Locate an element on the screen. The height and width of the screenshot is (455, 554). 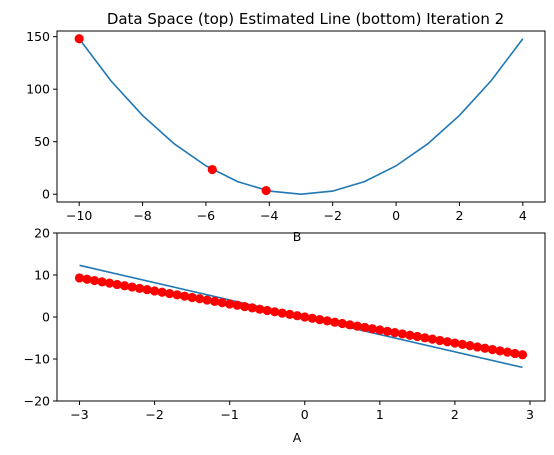
top-y-tick-label: 0 is located at coordinates (46, 194).